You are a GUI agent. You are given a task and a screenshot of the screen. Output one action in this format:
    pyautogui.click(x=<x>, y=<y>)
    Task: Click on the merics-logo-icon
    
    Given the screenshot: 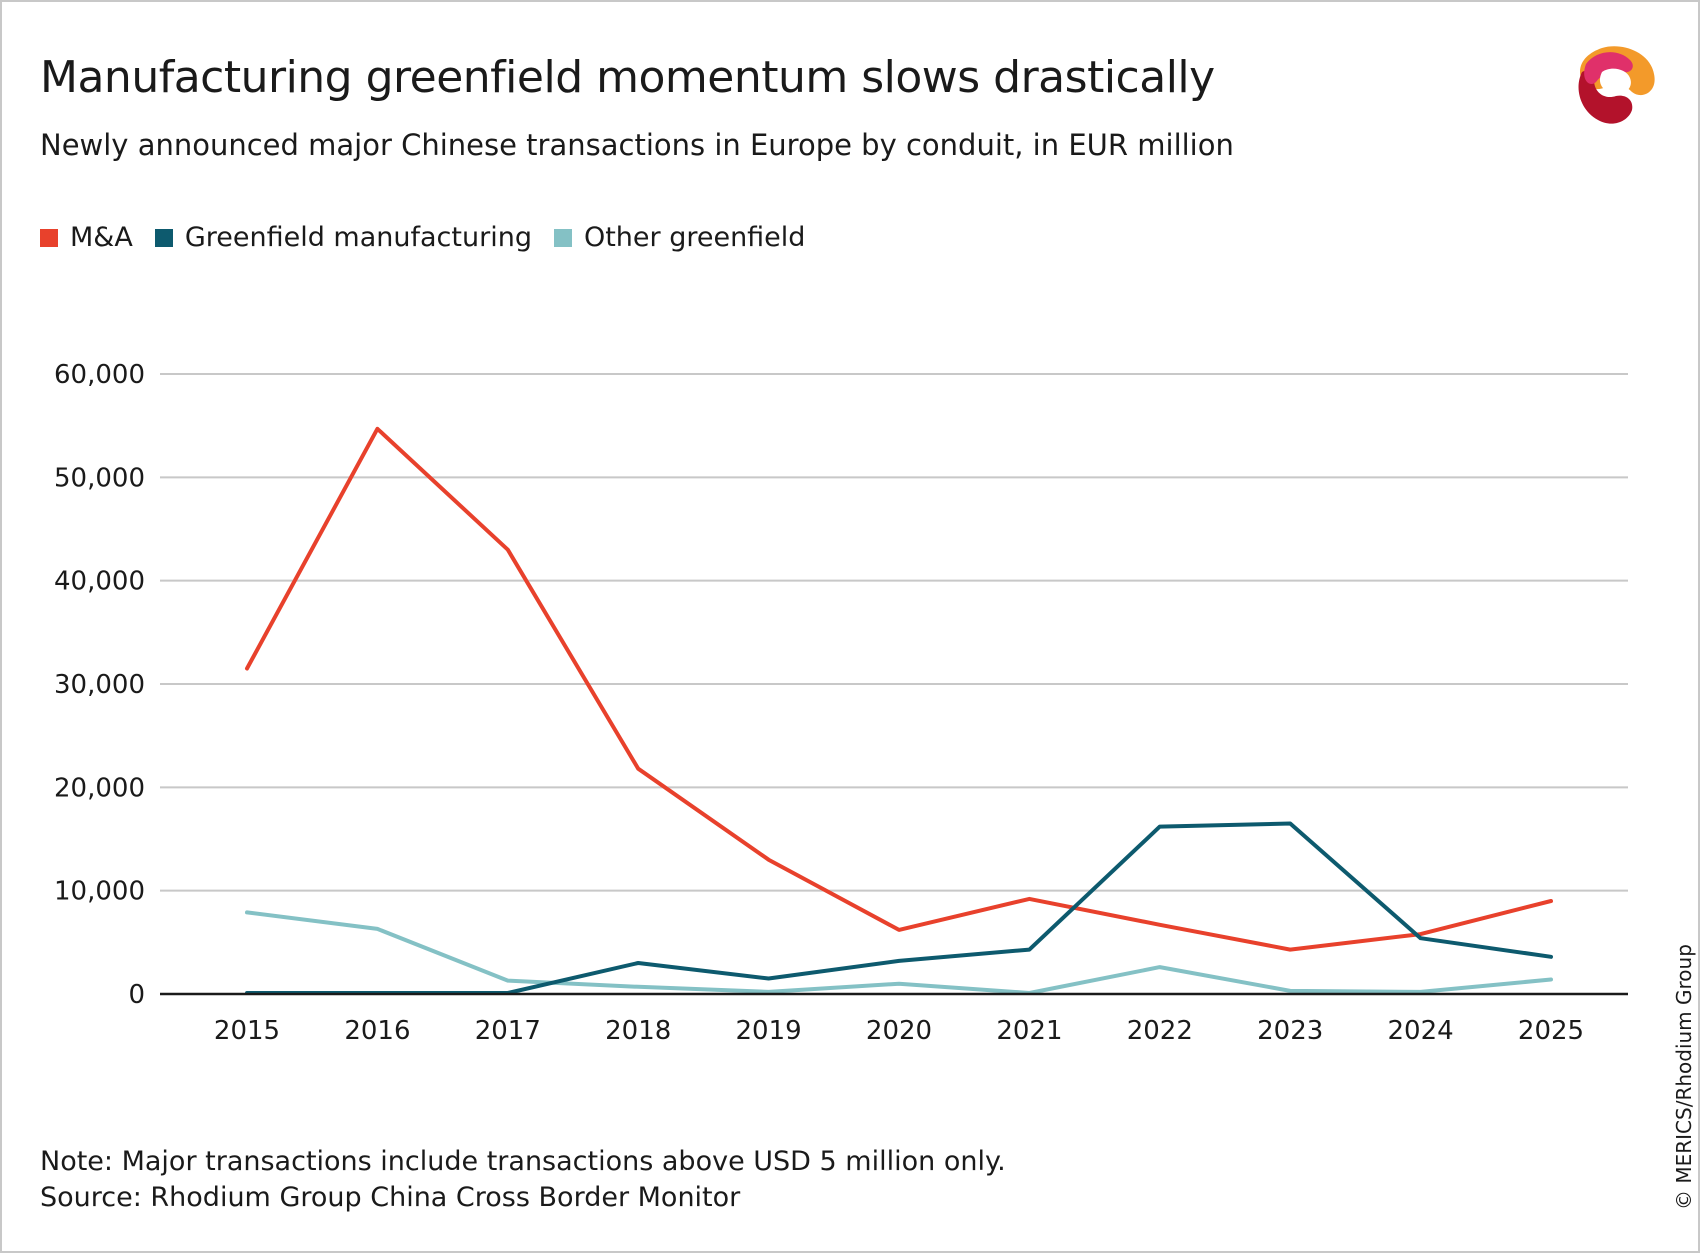 What is the action you would take?
    pyautogui.click(x=1616, y=85)
    